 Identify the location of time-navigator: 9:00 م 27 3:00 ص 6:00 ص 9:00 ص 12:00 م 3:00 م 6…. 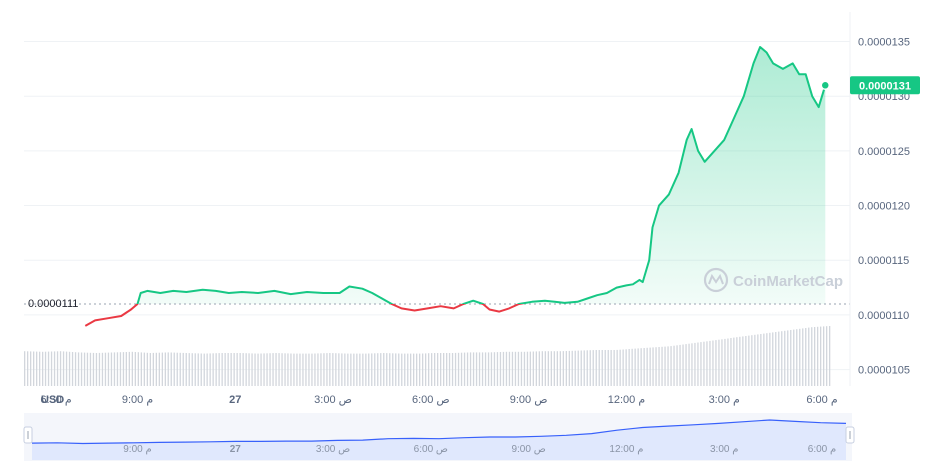
(439, 437).